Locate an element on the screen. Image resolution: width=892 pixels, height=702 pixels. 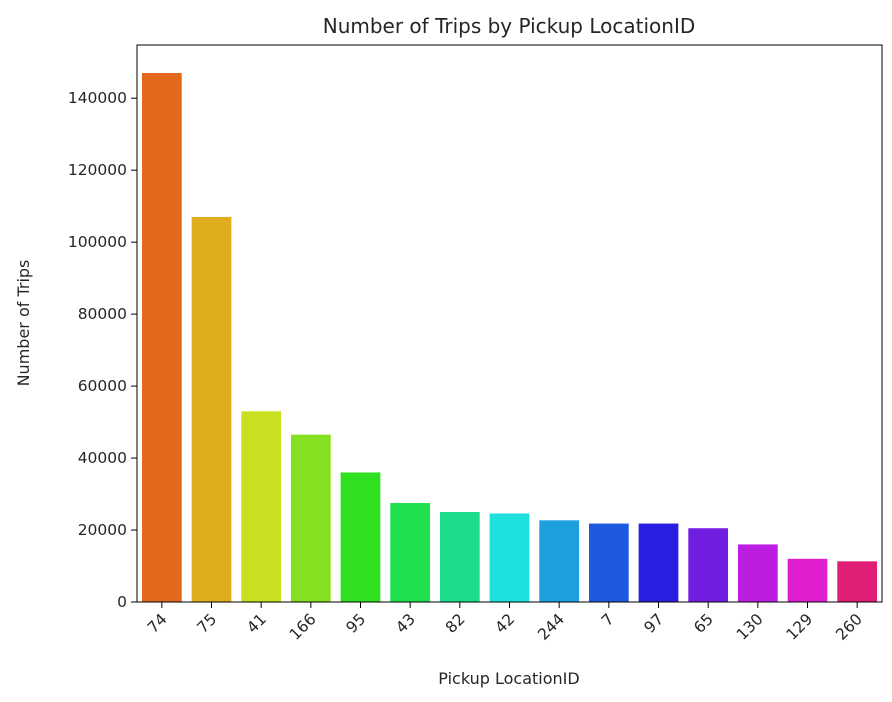
y-tick-label: 40000 is located at coordinates (102, 458).